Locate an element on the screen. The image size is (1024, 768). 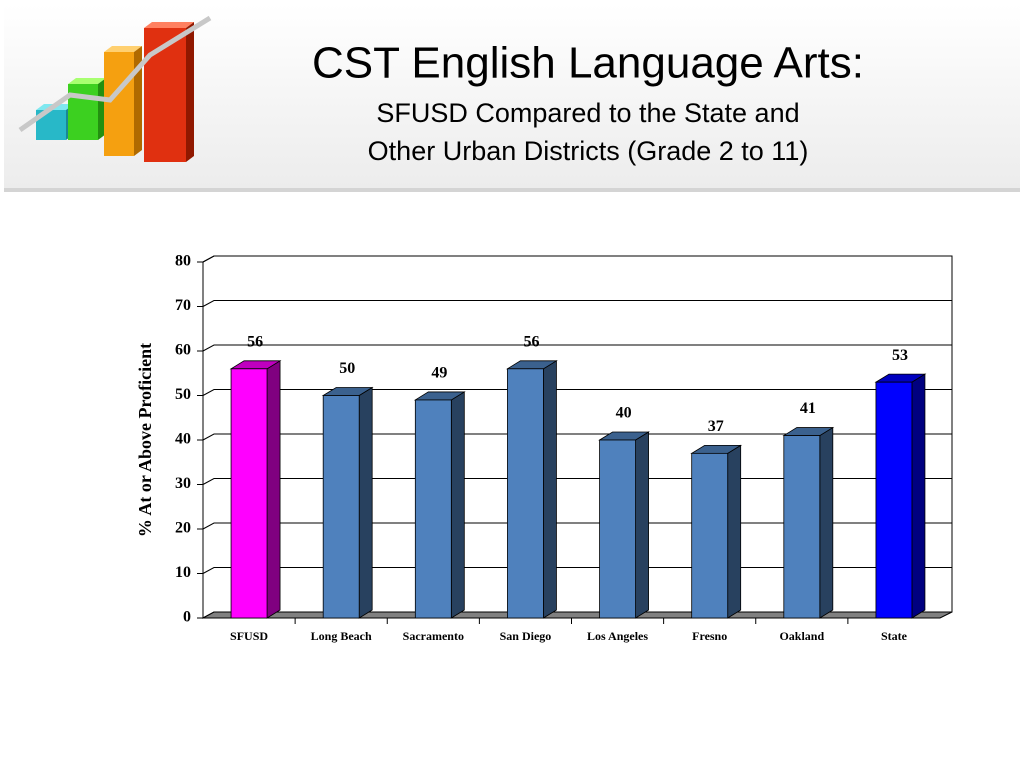
logo-icon is located at coordinates (115, 88).